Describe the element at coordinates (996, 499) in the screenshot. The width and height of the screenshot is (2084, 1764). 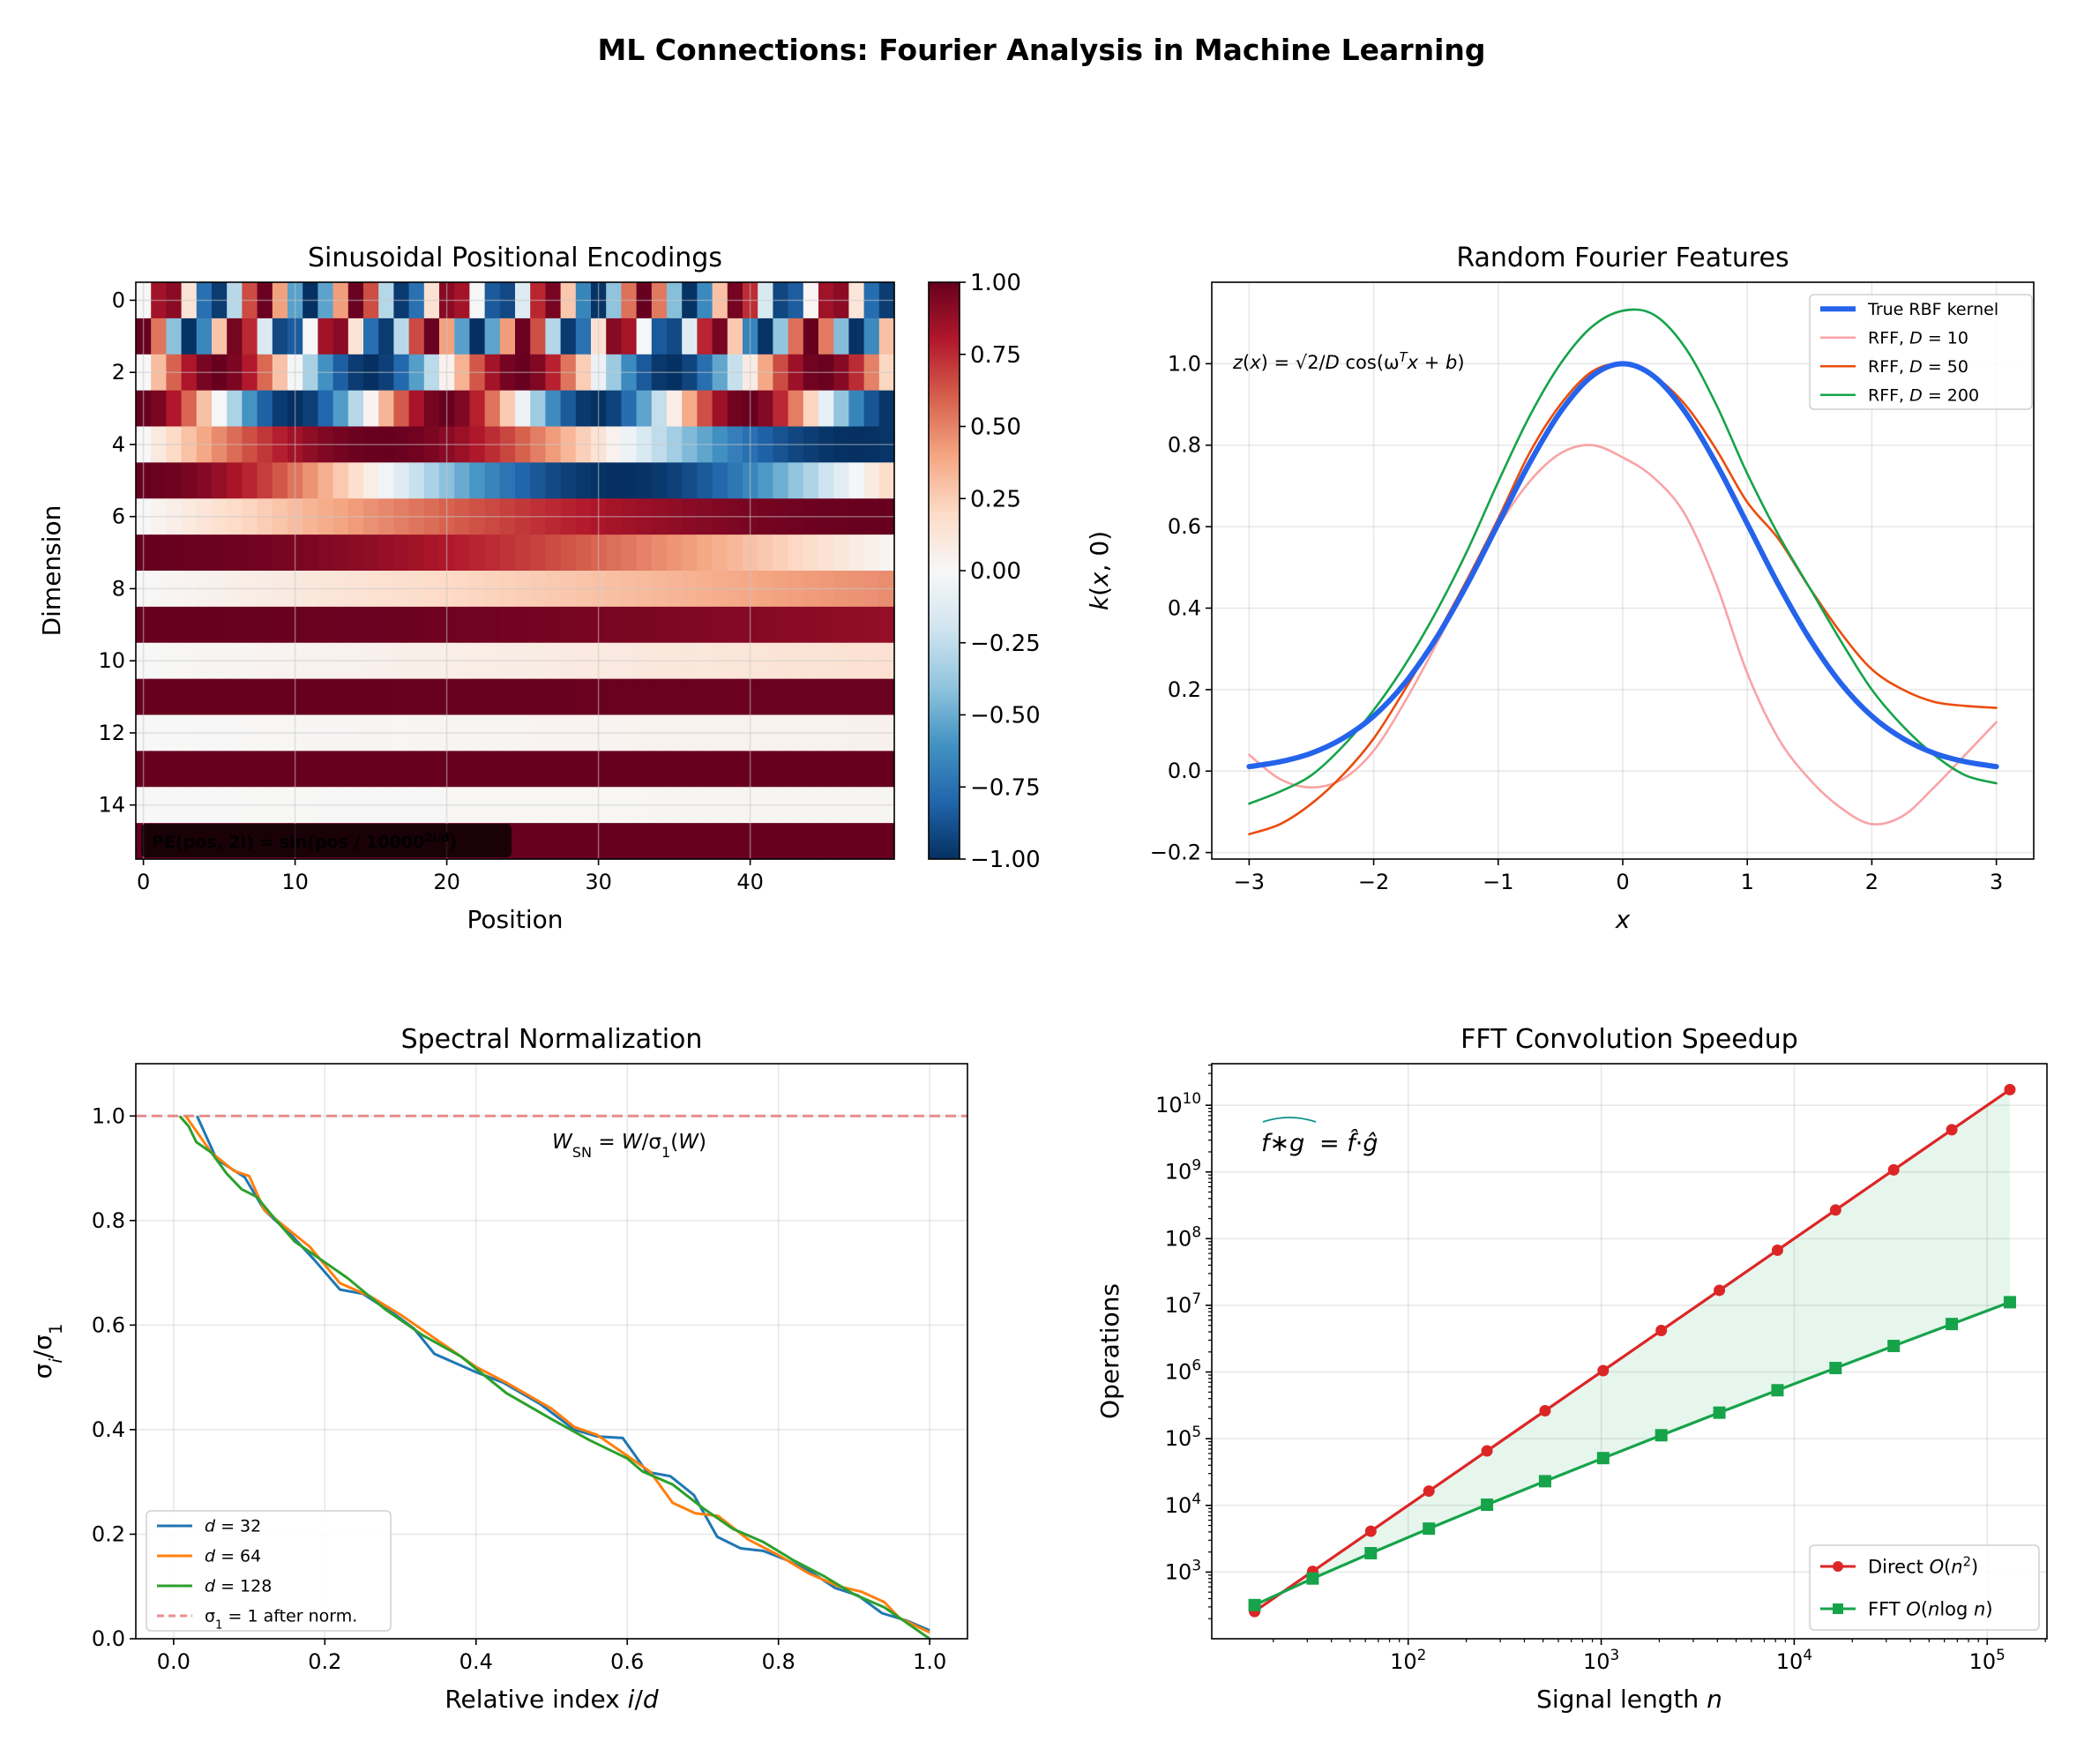
I see `colorbar-tick-label: 0.25` at that location.